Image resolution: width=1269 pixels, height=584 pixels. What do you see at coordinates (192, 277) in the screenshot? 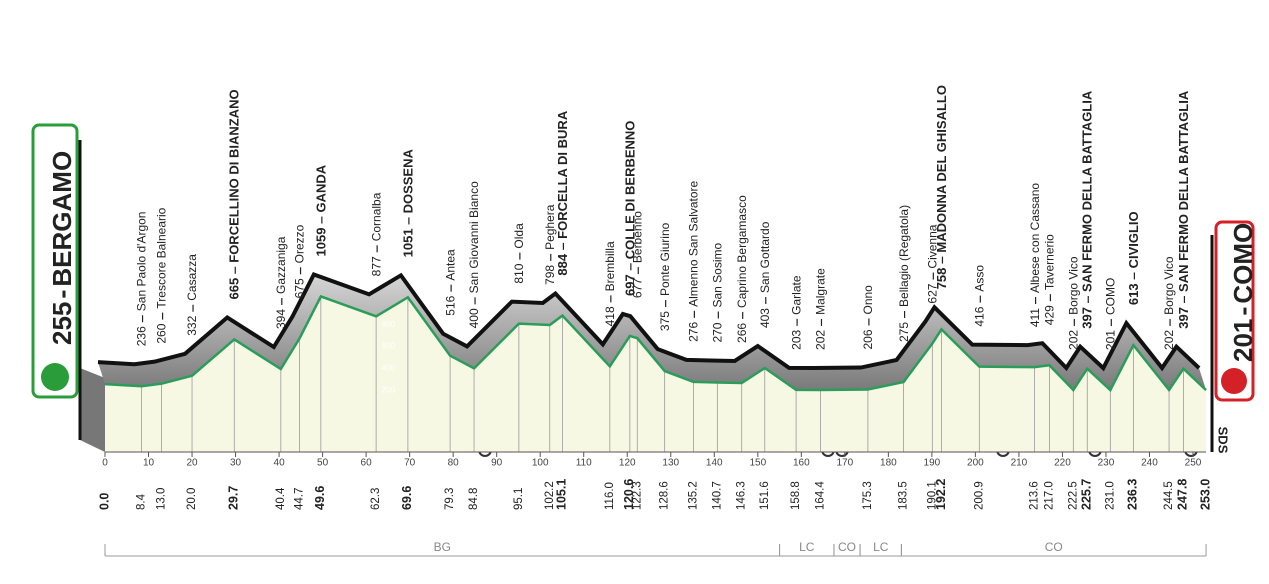
I see `waypoint-name: Casazza` at bounding box center [192, 277].